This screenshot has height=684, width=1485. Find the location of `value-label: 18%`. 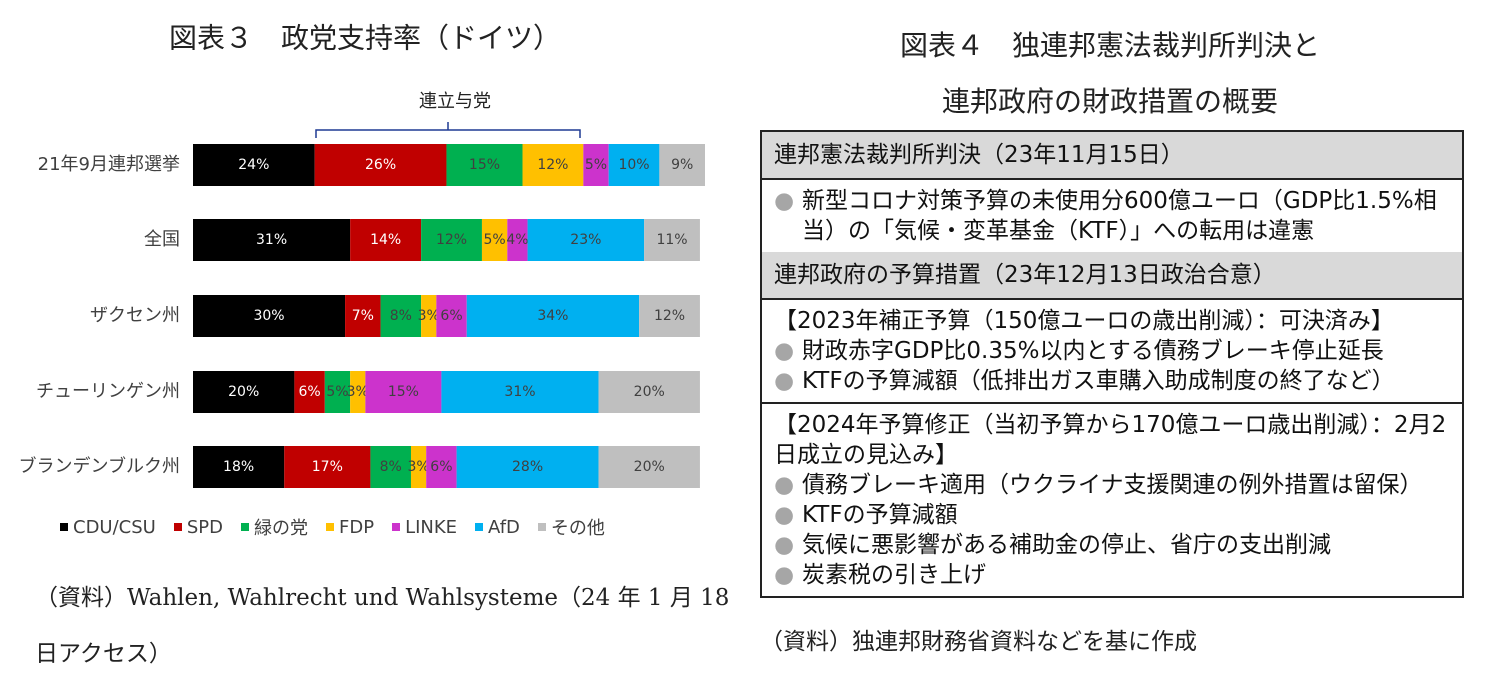

value-label: 18% is located at coordinates (238, 467).